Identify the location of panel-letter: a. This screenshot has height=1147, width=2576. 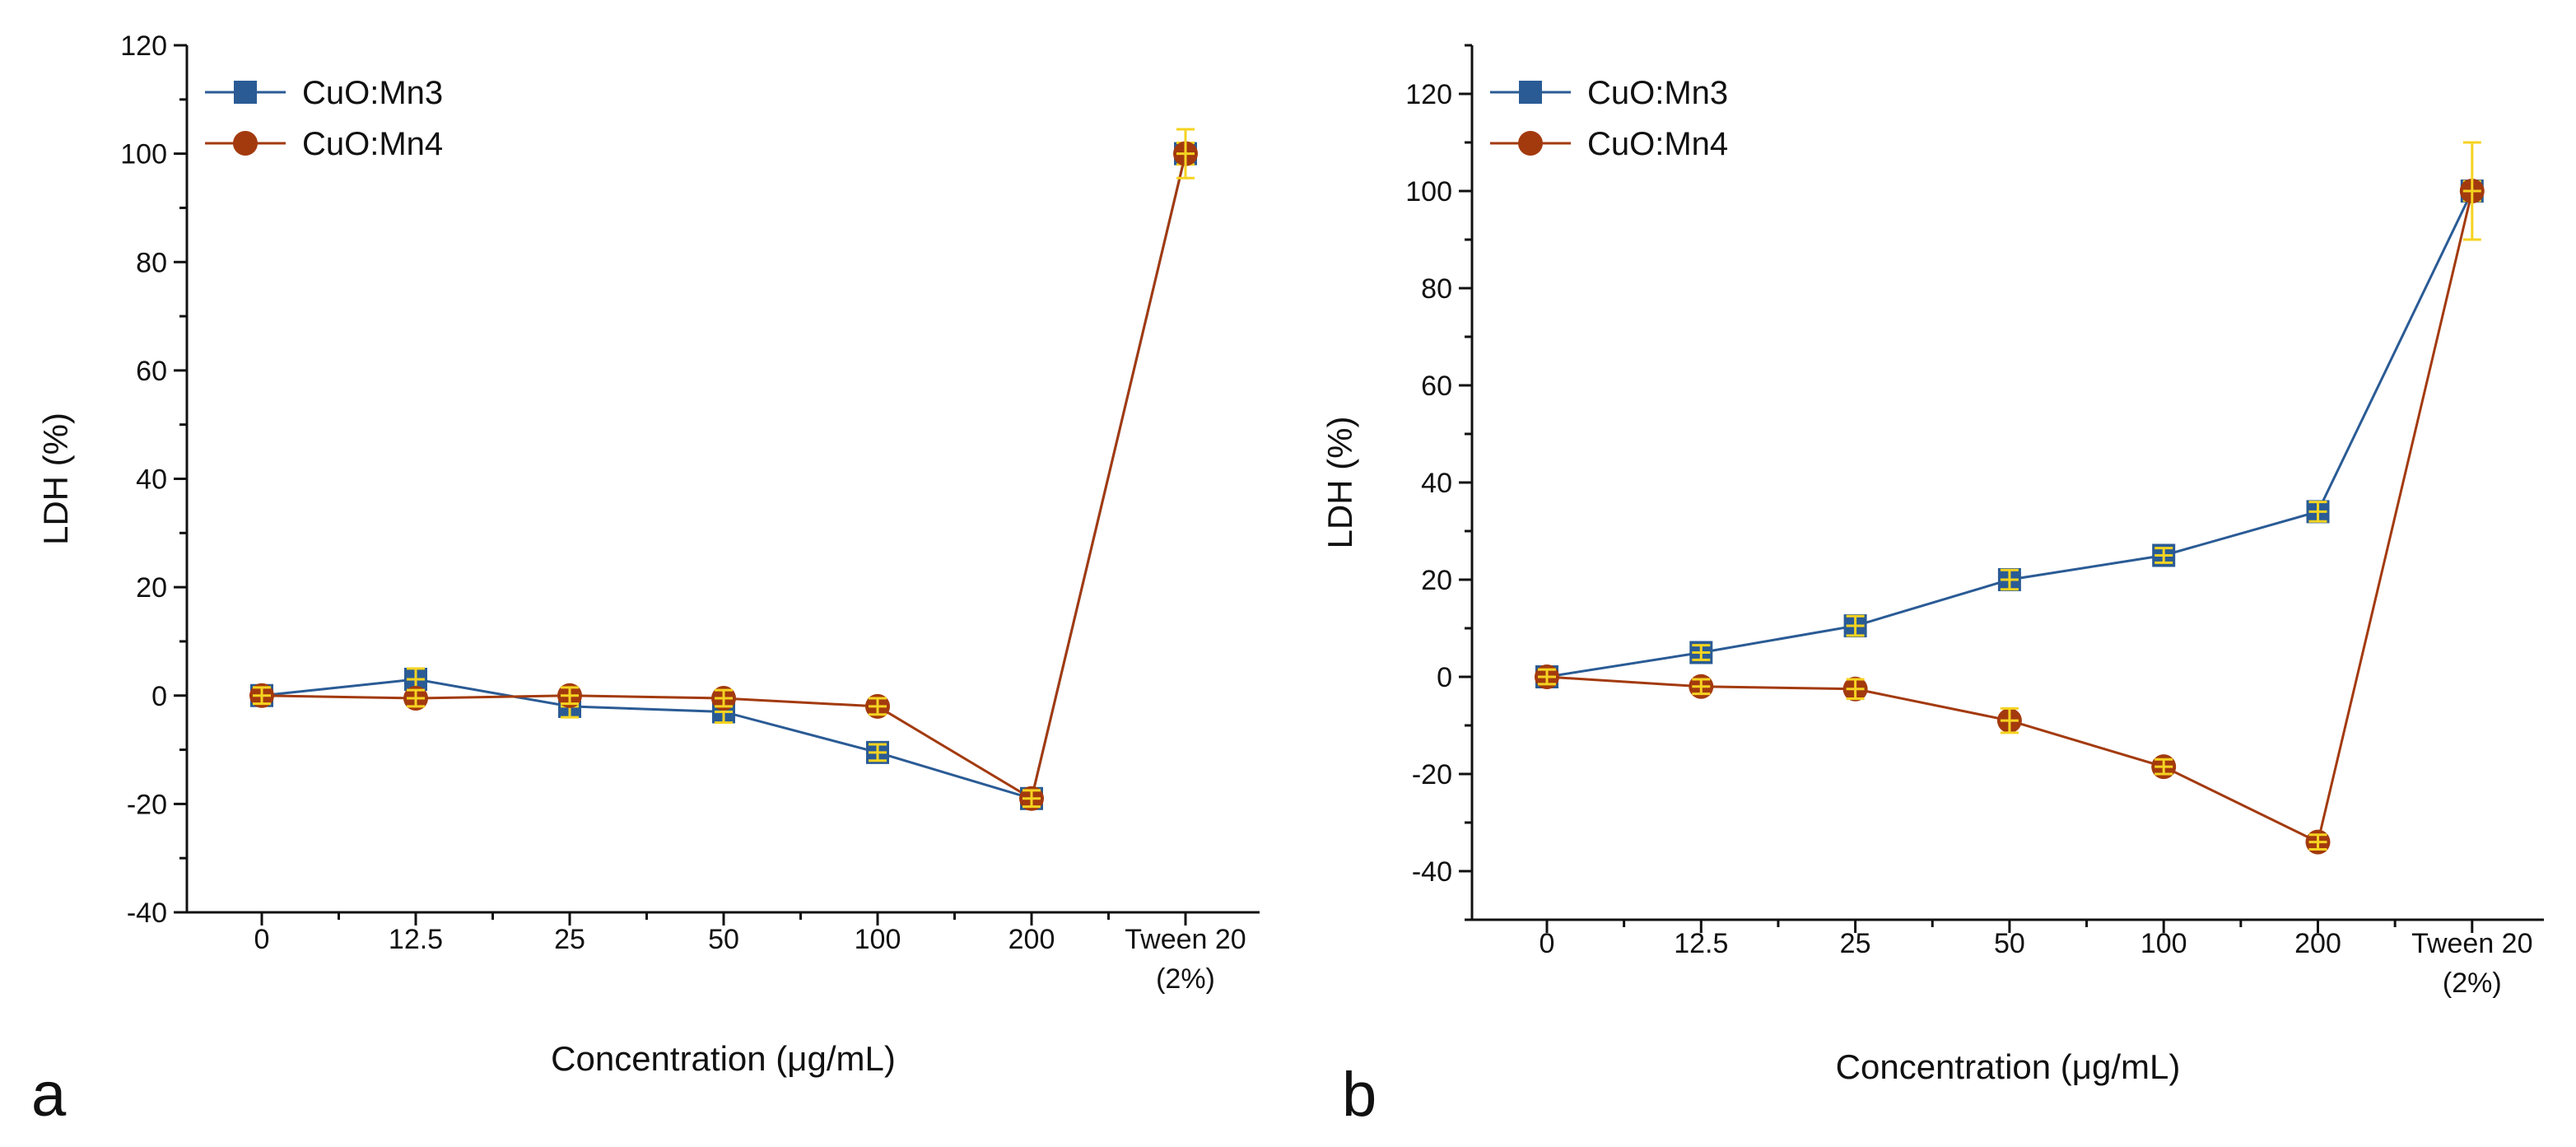
(49, 1095).